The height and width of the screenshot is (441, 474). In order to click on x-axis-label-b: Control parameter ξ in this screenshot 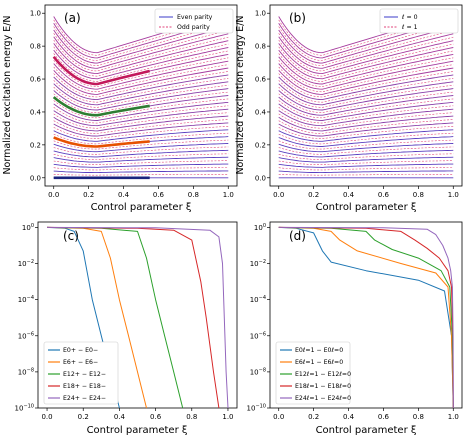, I will do `click(366, 207)`.